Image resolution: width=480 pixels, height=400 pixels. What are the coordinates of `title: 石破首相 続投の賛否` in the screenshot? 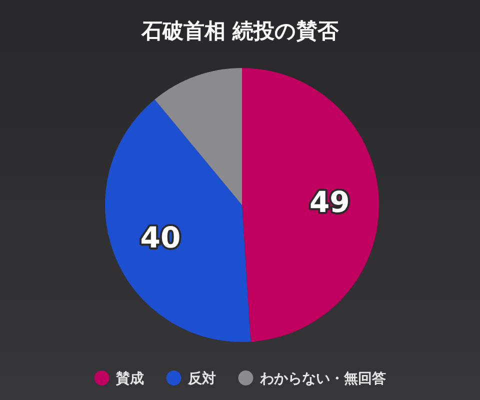 It's located at (240, 31).